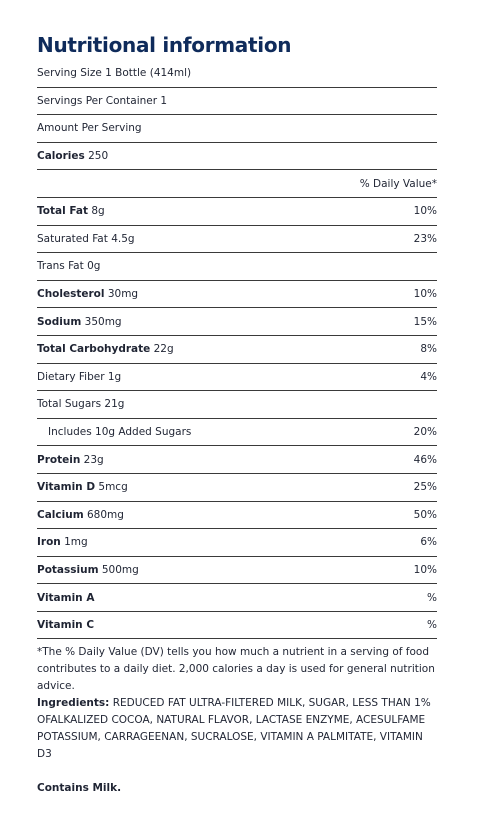  Describe the element at coordinates (69, 404) in the screenshot. I see `nutrient-name: Total Sugars` at that location.